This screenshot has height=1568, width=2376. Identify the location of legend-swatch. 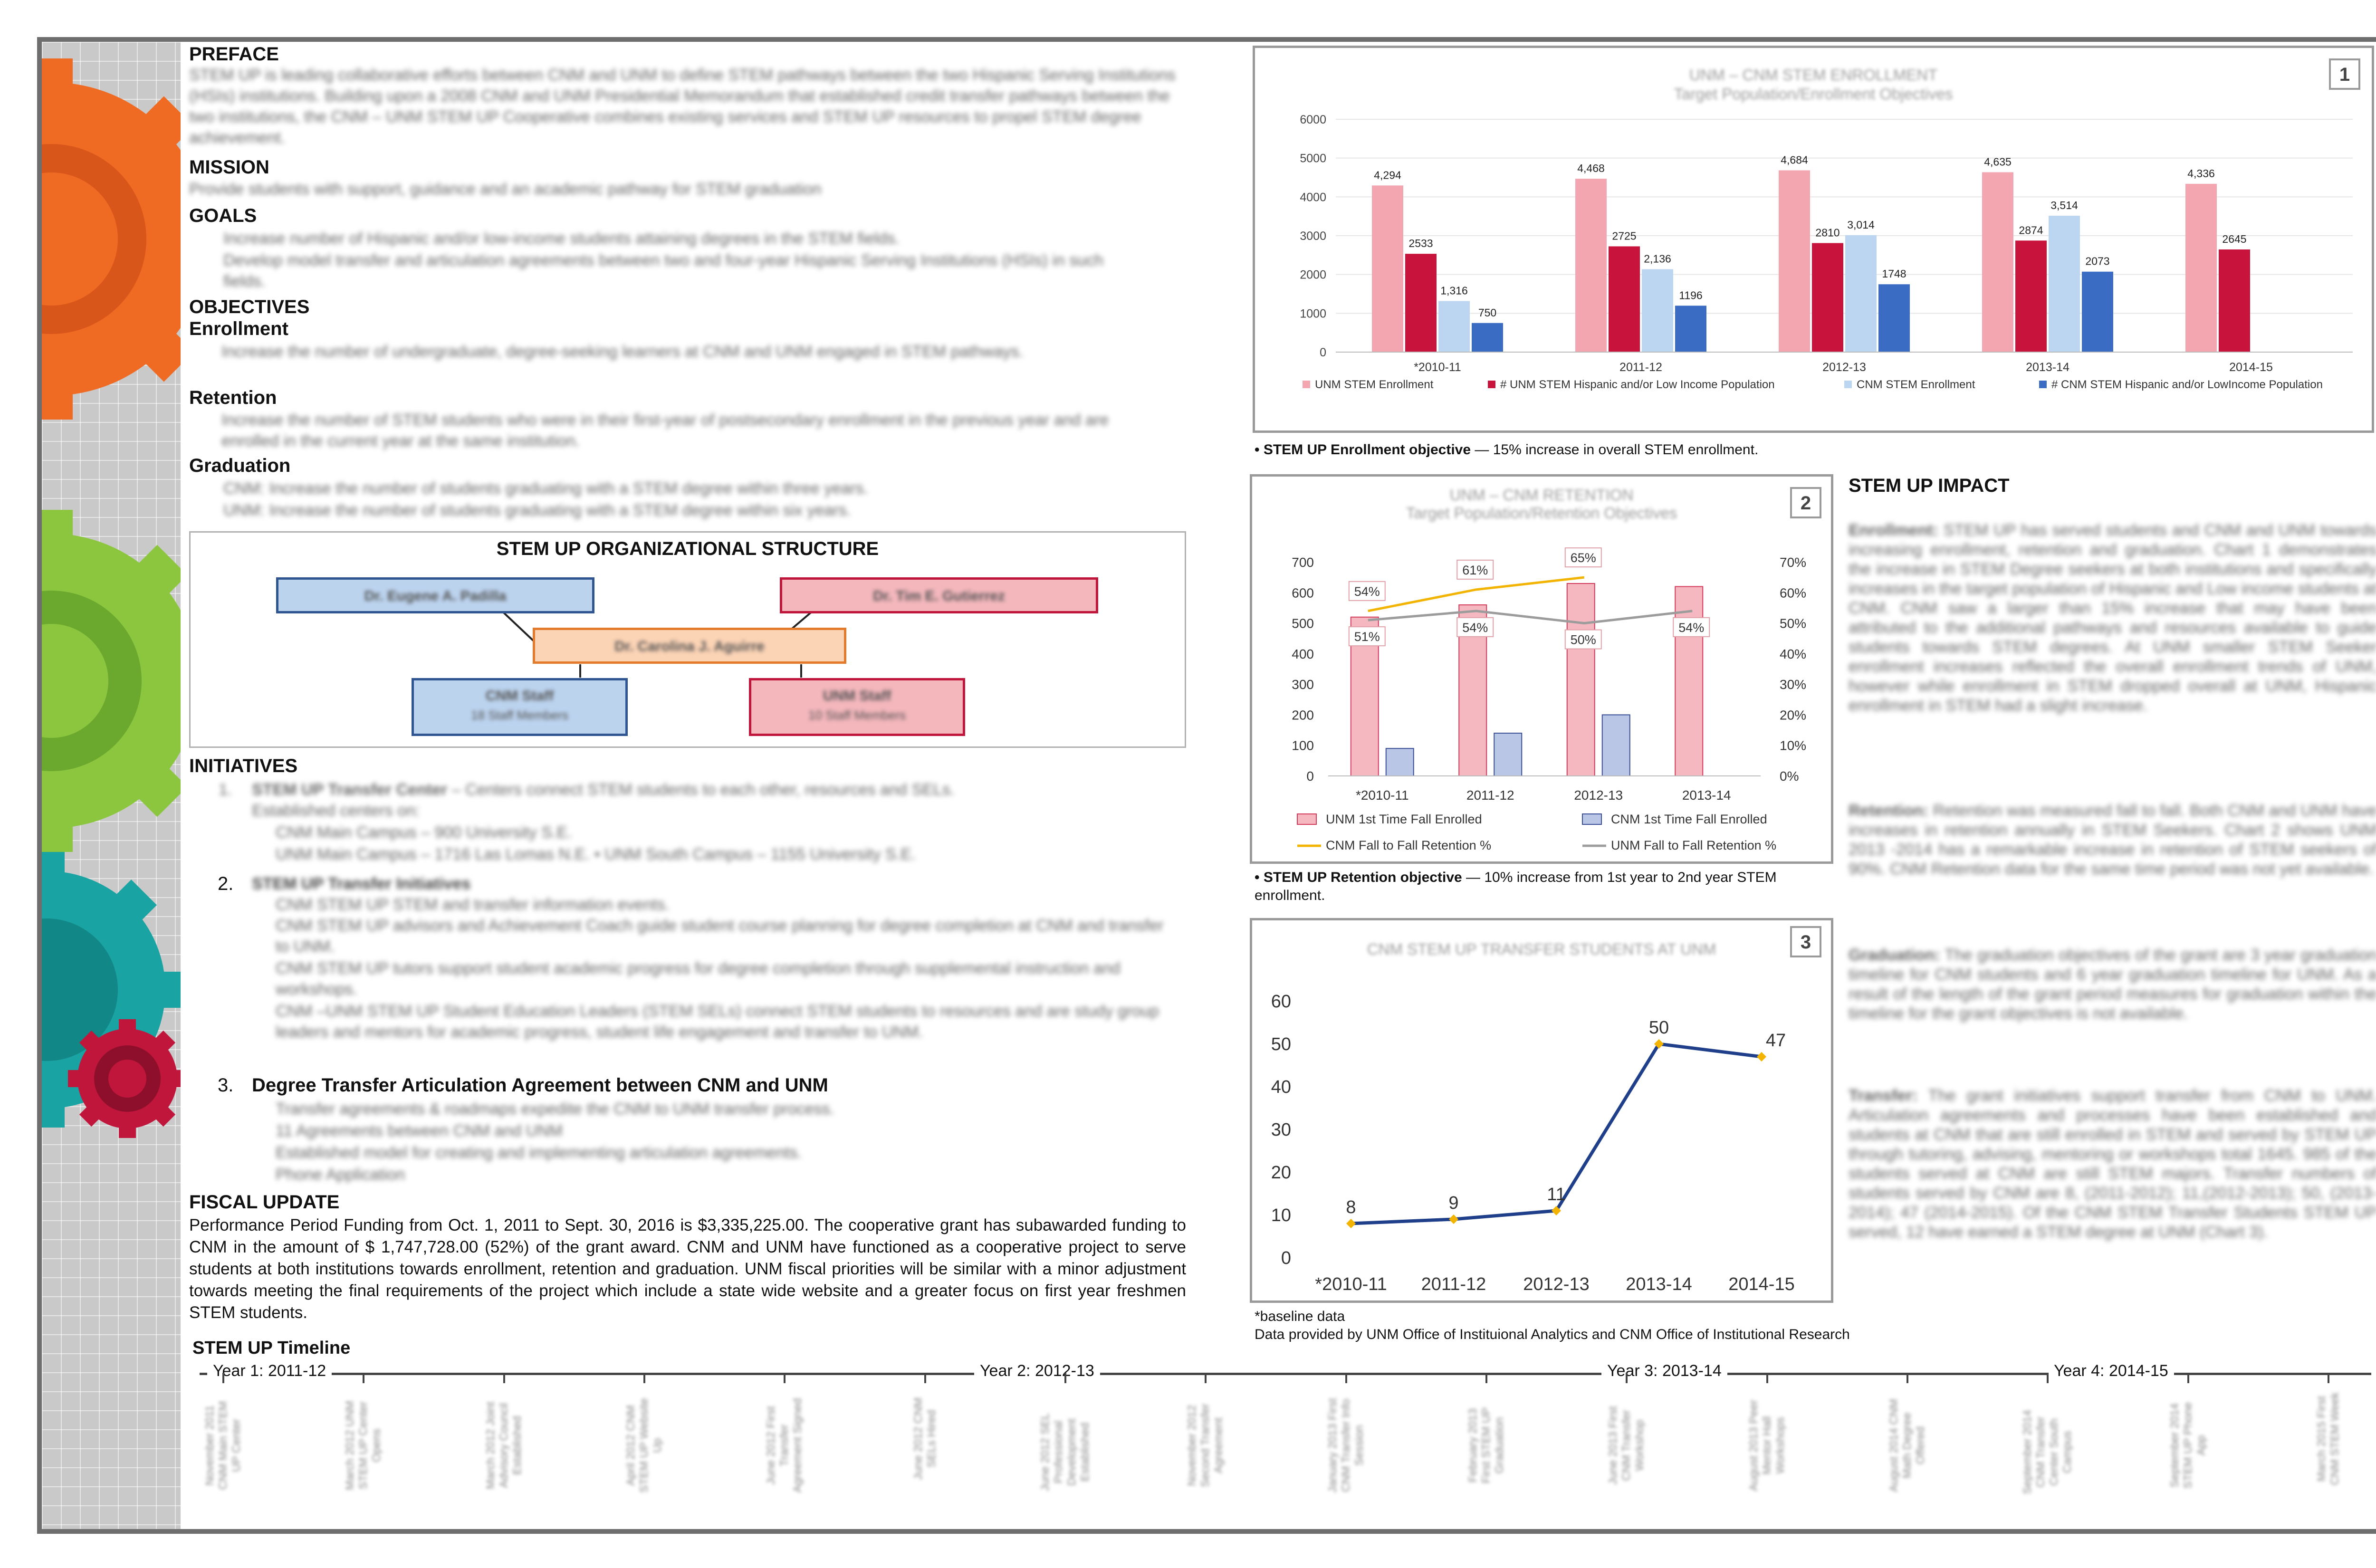
(1592, 819).